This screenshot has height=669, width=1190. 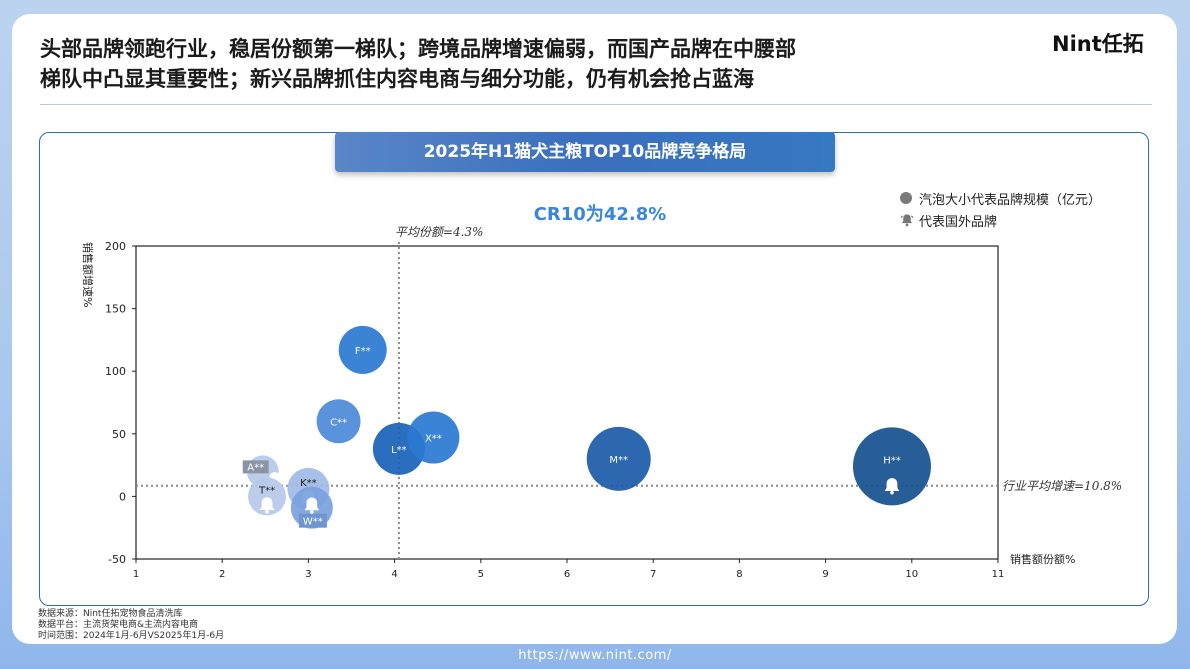 I want to click on legend-bubble-size: 汽泡大小代表品牌规模（亿元）, so click(x=1000, y=198).